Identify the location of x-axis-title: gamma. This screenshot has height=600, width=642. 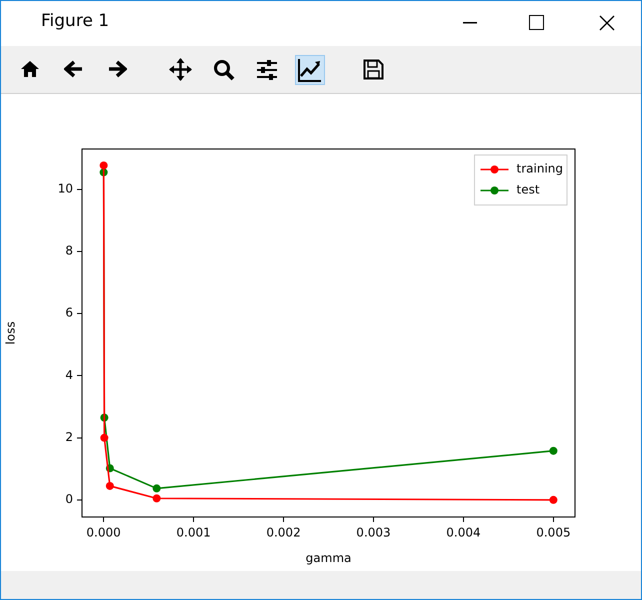
(329, 557).